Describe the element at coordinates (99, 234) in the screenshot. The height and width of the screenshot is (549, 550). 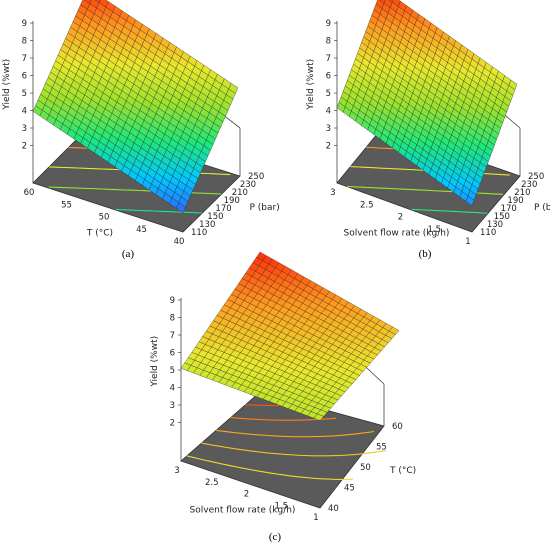
I see `x-axis-label: T (°C)` at that location.